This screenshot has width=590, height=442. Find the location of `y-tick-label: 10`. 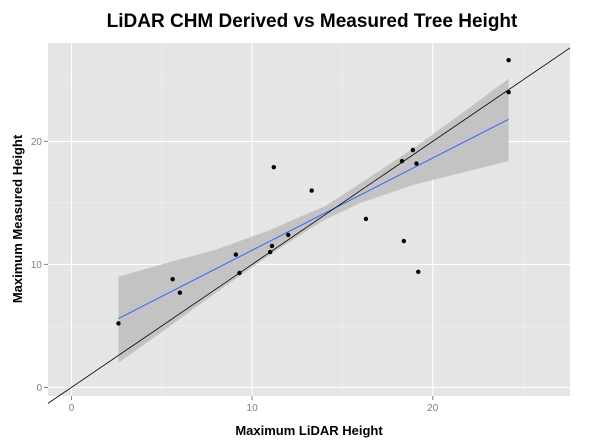

y-tick-label: 10 is located at coordinates (37, 265).